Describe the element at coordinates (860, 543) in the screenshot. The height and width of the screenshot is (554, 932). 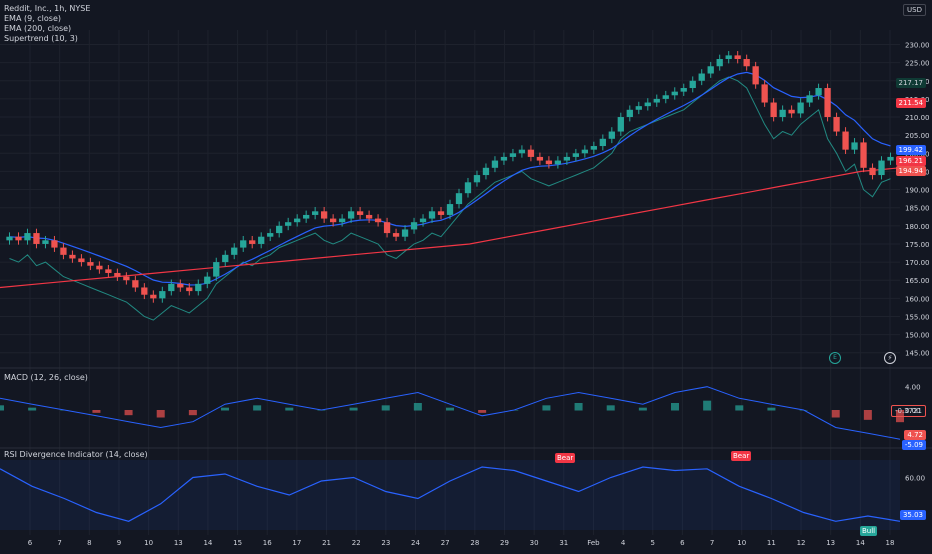
I see `x-tick-label: 14` at that location.